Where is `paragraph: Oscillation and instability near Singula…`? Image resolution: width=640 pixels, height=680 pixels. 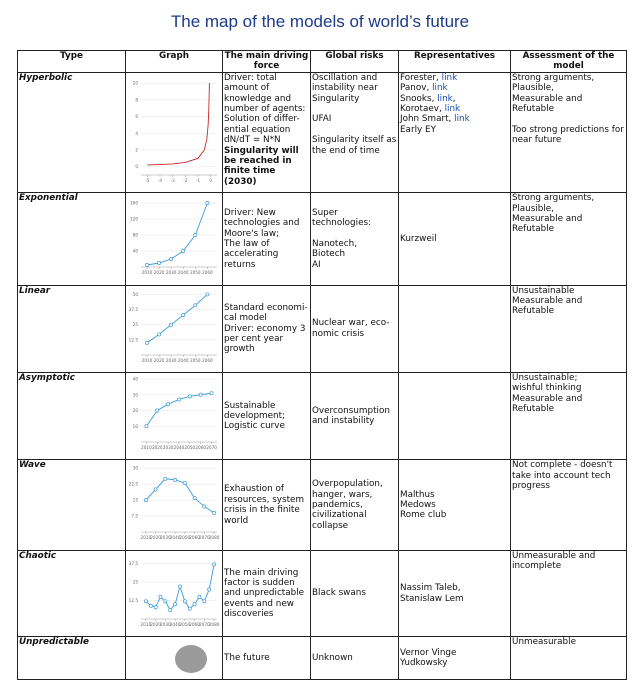 paragraph: Oscillation and instability near Singula… is located at coordinates (354, 88).